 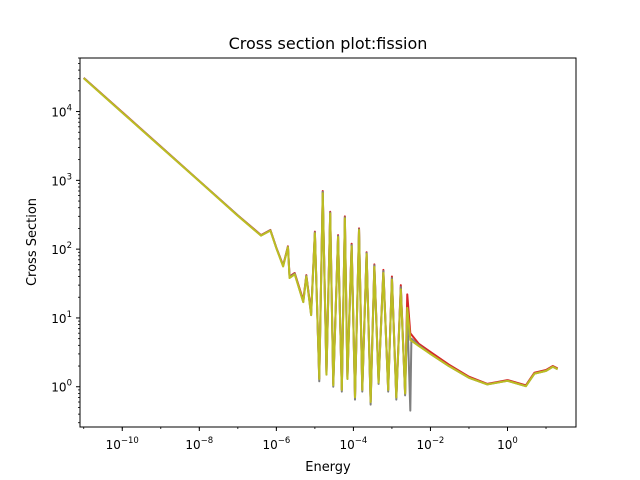 I want to click on x-tick-label-exponent: −2, so click(x=438, y=441).